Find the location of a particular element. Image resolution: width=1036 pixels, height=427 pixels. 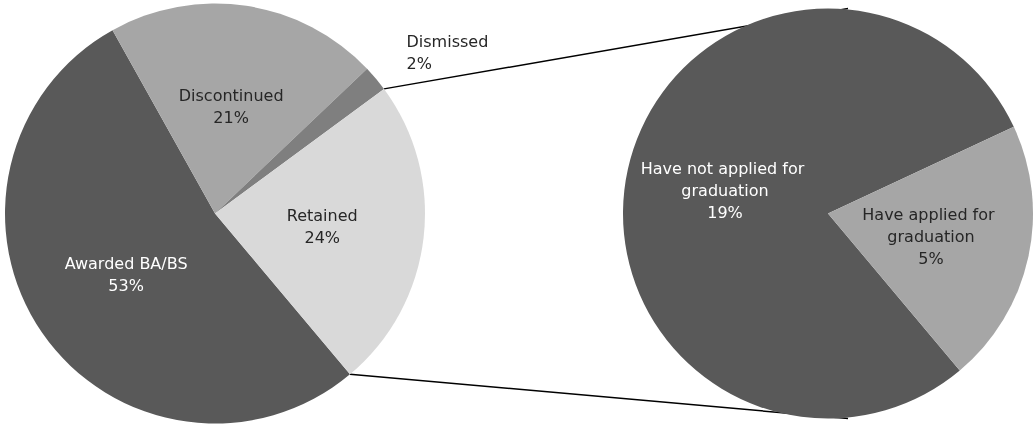

slice-label: Retained is located at coordinates (322, 215).